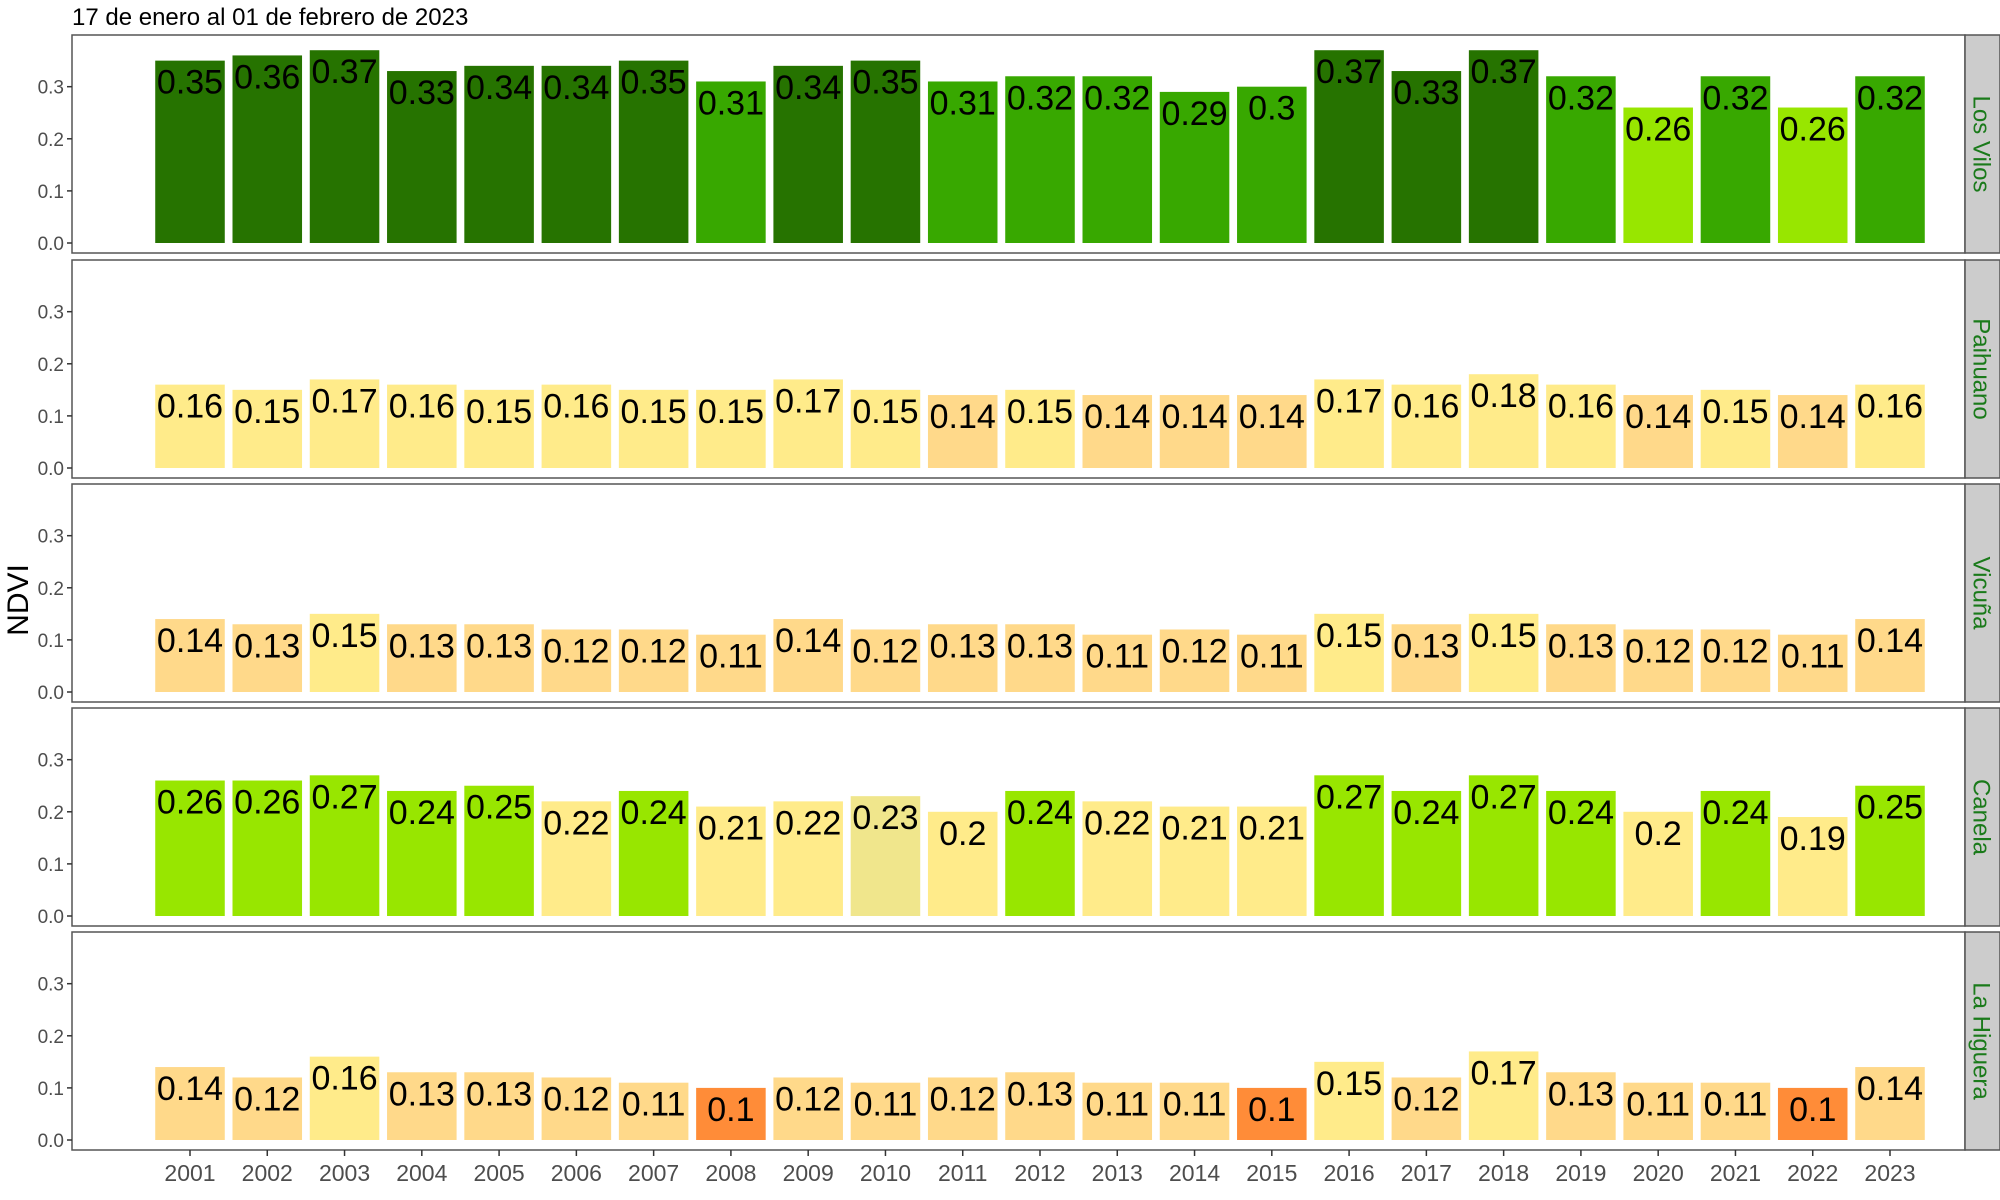 The image size is (2000, 1200). What do you see at coordinates (1812, 1110) in the screenshot?
I see `data-label: 0.1` at bounding box center [1812, 1110].